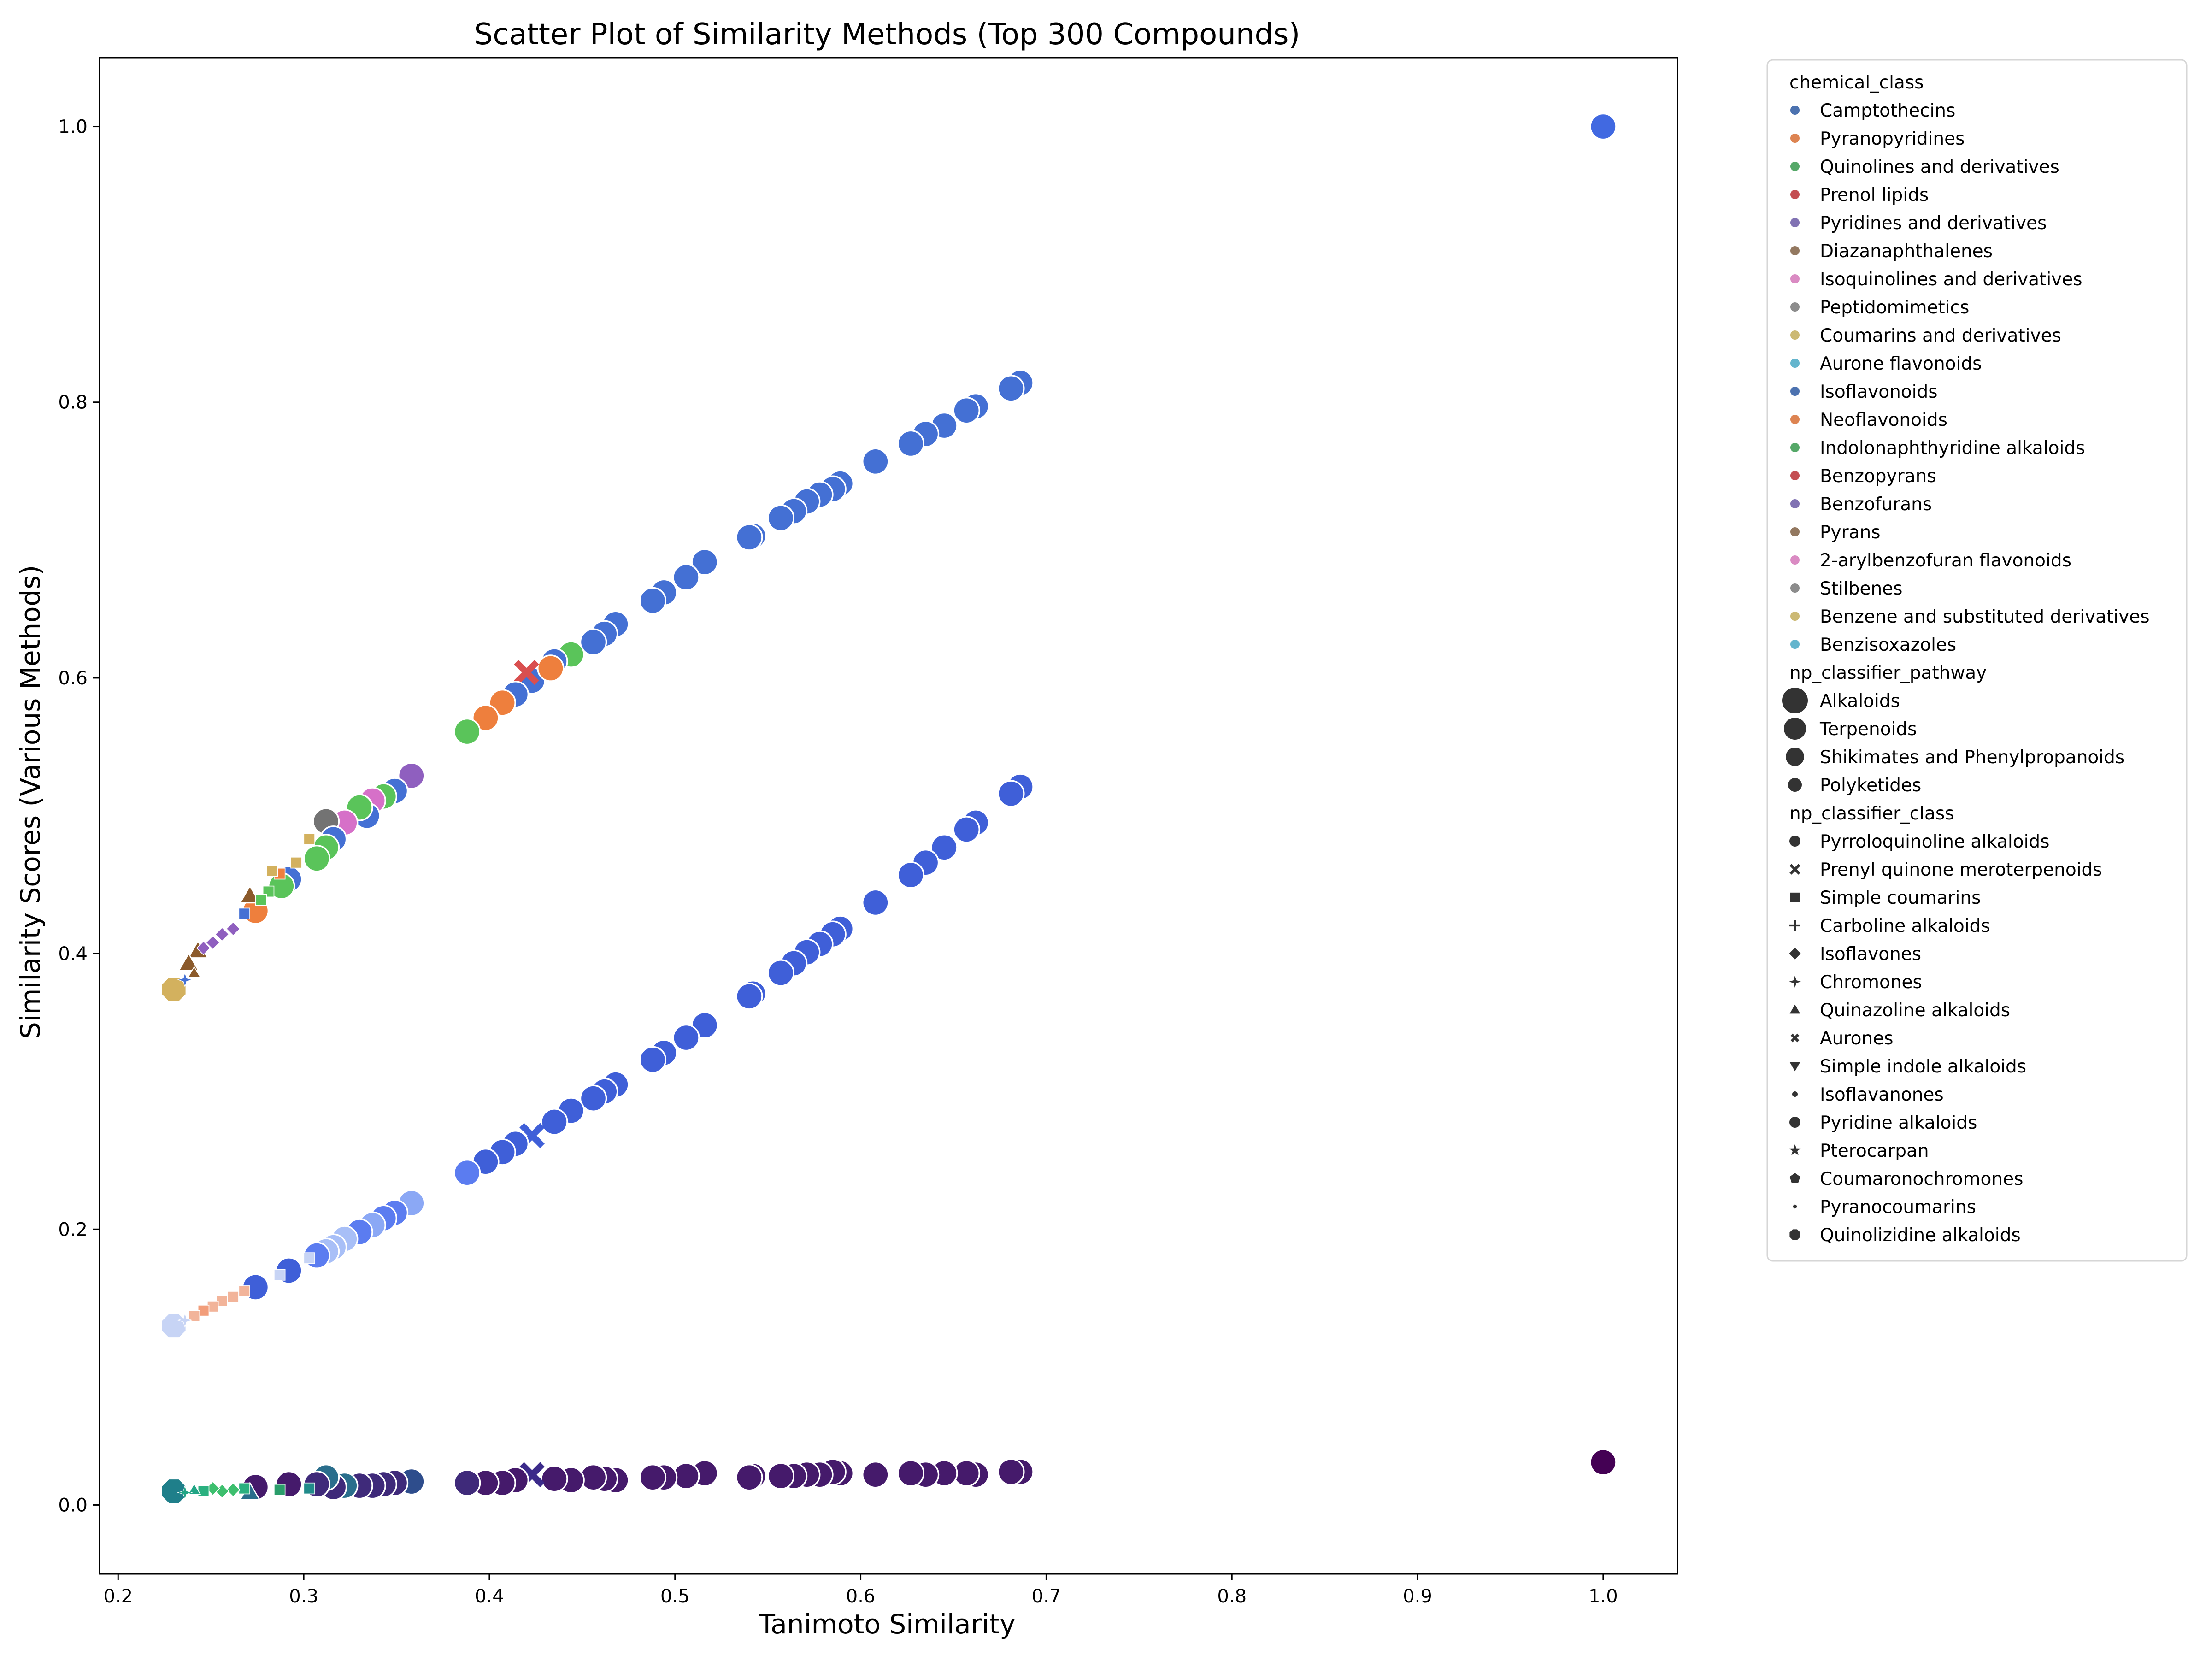 This screenshot has width=2212, height=1661. Describe the element at coordinates (489, 1597) in the screenshot. I see `x-tick-label: 0.4` at that location.